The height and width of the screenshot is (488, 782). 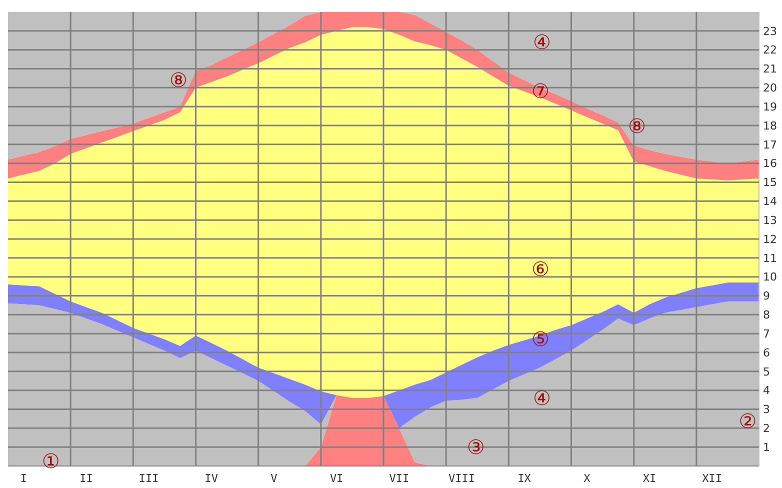 What do you see at coordinates (770, 50) in the screenshot?
I see `y-tick-label: 22` at bounding box center [770, 50].